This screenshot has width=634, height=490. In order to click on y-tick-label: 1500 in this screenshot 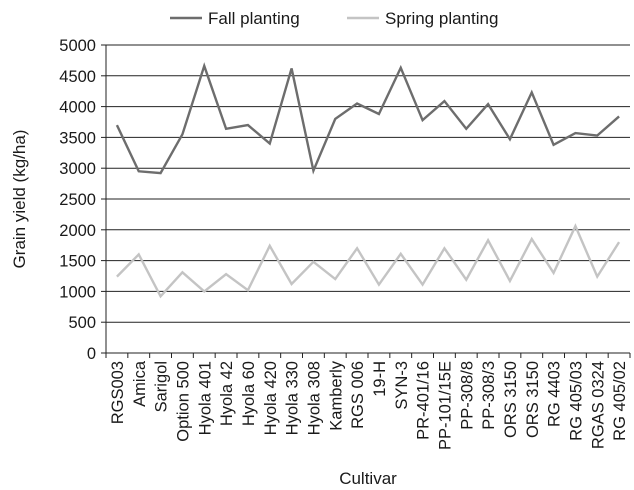, I will do `click(77, 262)`.